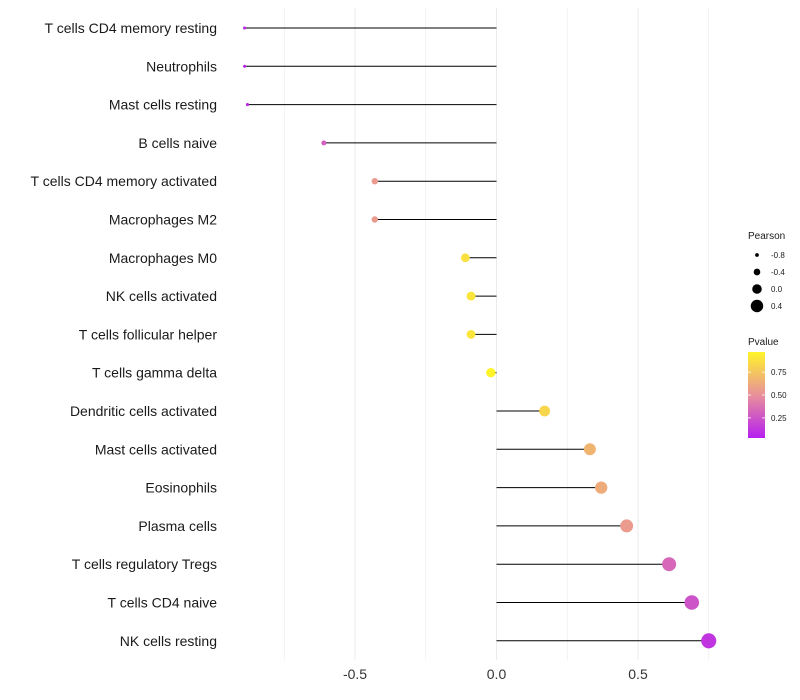 This screenshot has width=800, height=700. What do you see at coordinates (375, 181) in the screenshot?
I see `dot-t-cells-cd4-memory-activated` at bounding box center [375, 181].